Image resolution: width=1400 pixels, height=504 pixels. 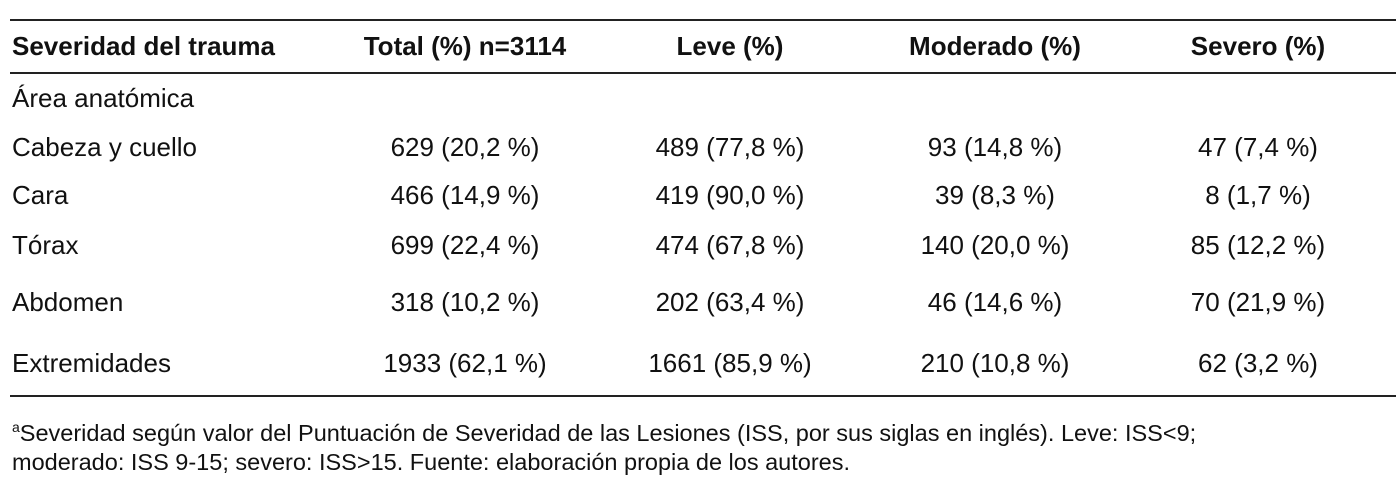 I want to click on table-cell: 39 (8,3 %), so click(x=995, y=195).